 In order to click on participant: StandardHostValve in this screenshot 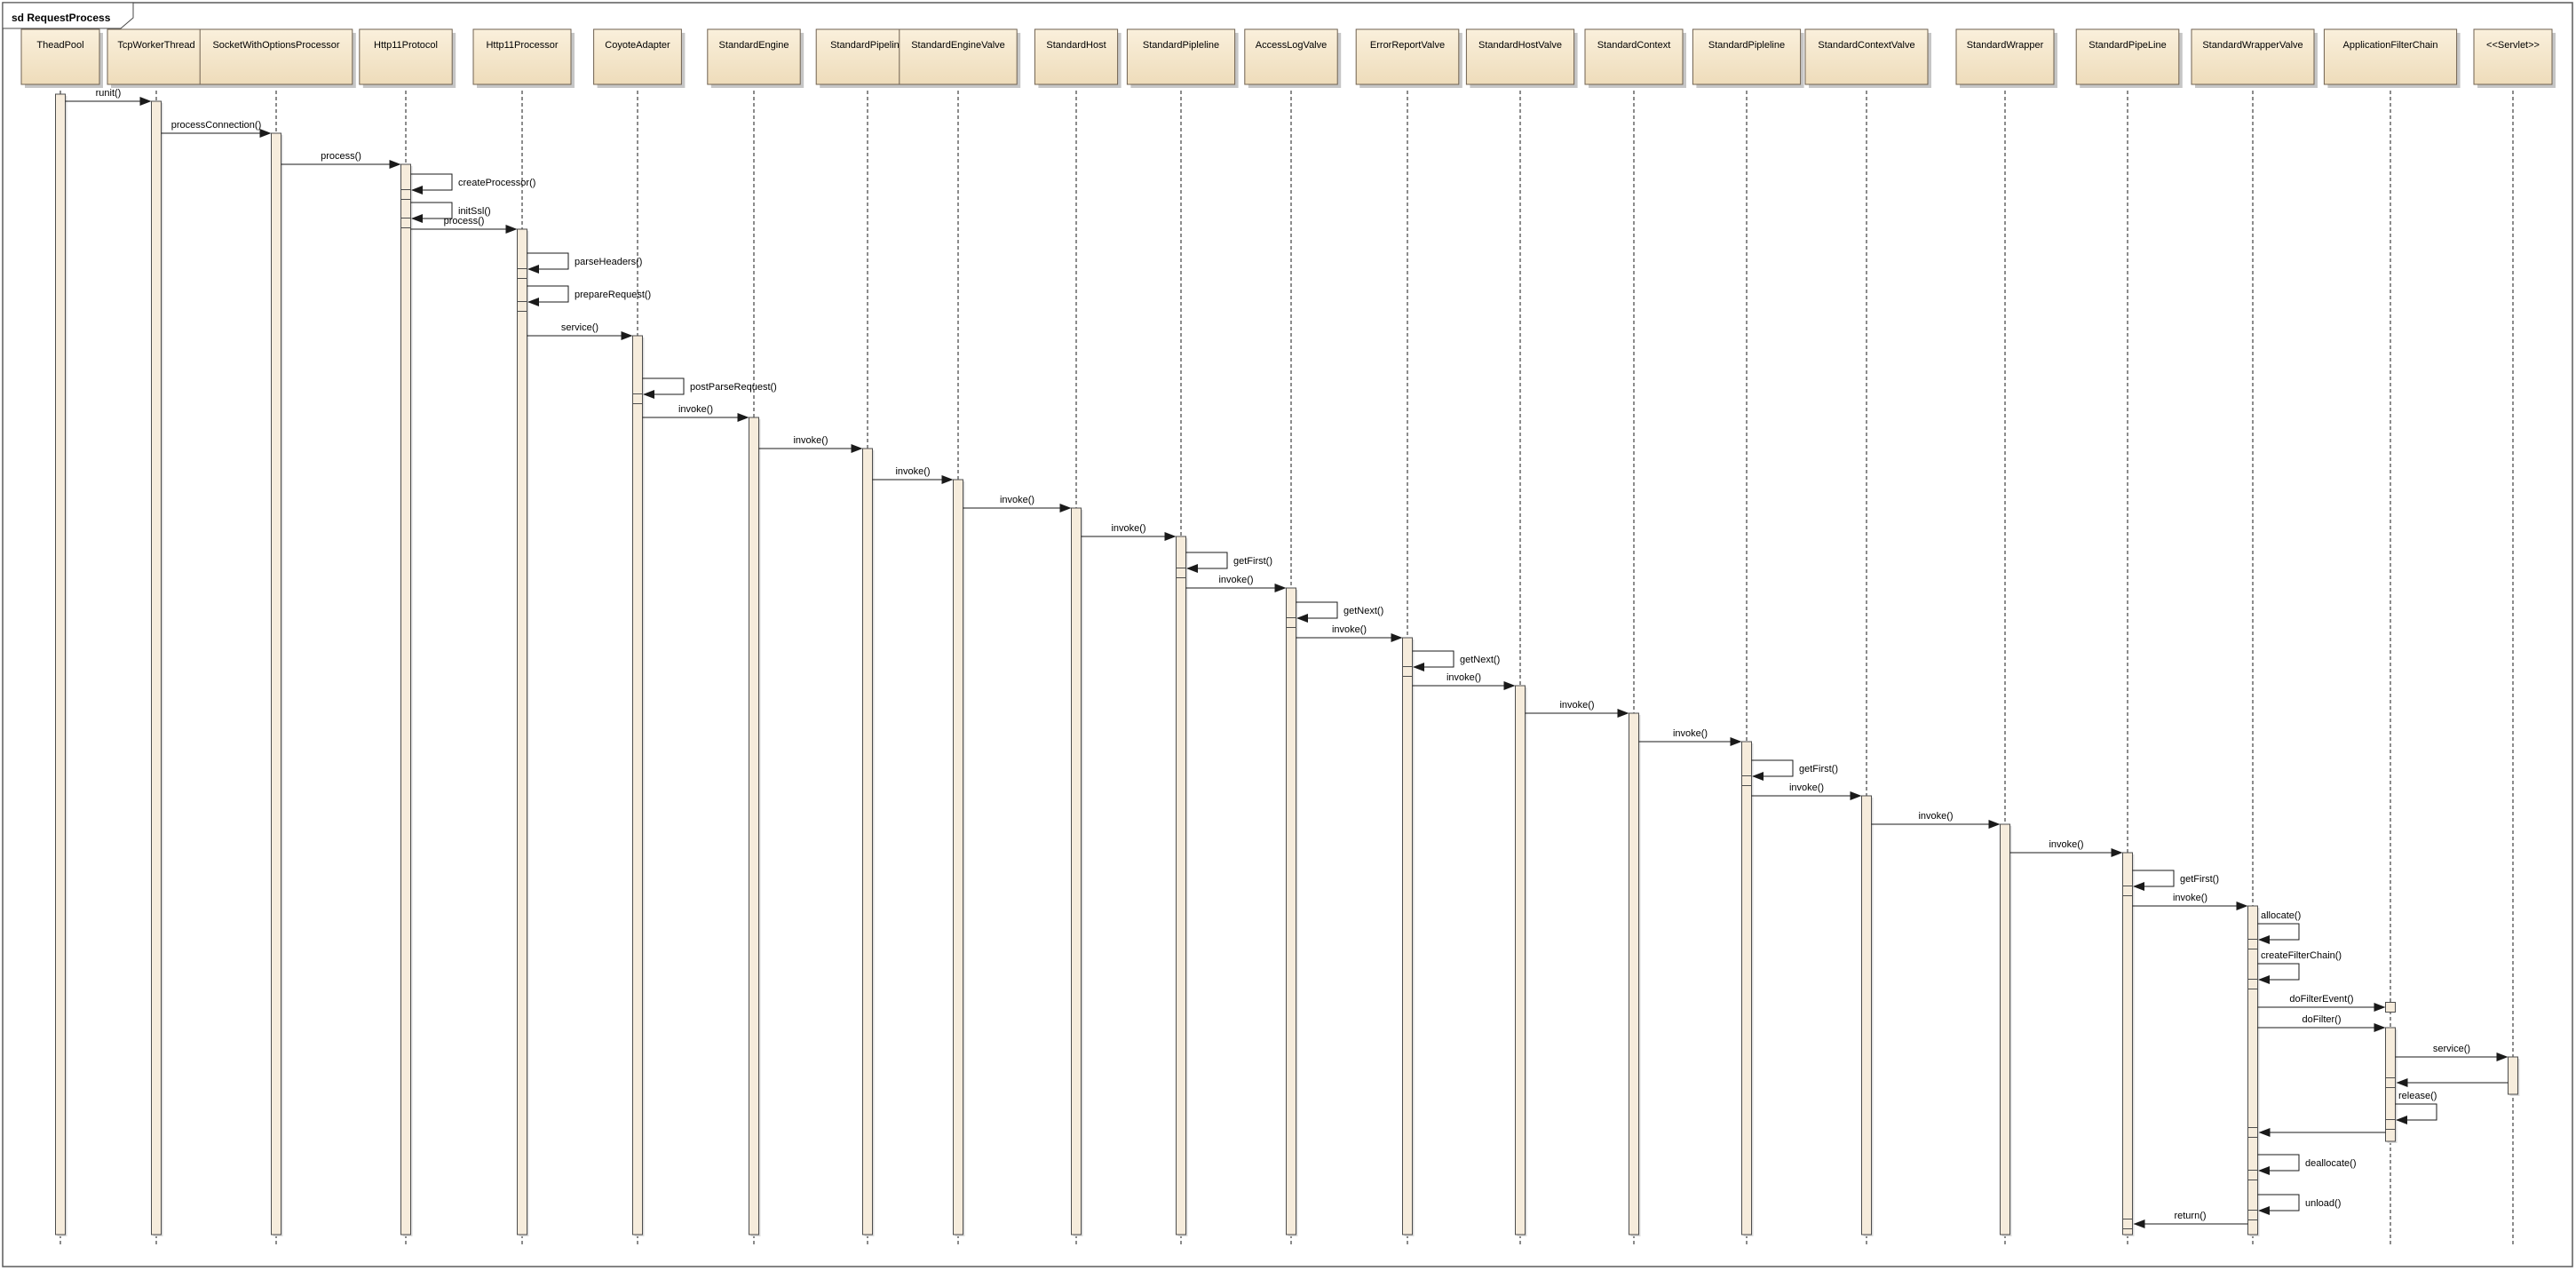, I will do `click(1522, 58)`.